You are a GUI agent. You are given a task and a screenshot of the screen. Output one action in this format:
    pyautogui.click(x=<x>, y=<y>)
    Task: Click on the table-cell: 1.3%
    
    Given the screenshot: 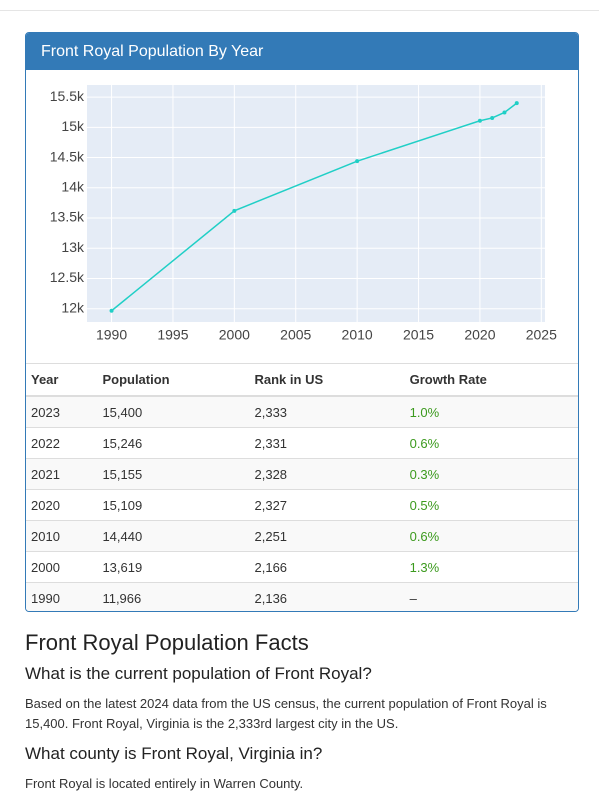 What is the action you would take?
    pyautogui.click(x=491, y=567)
    